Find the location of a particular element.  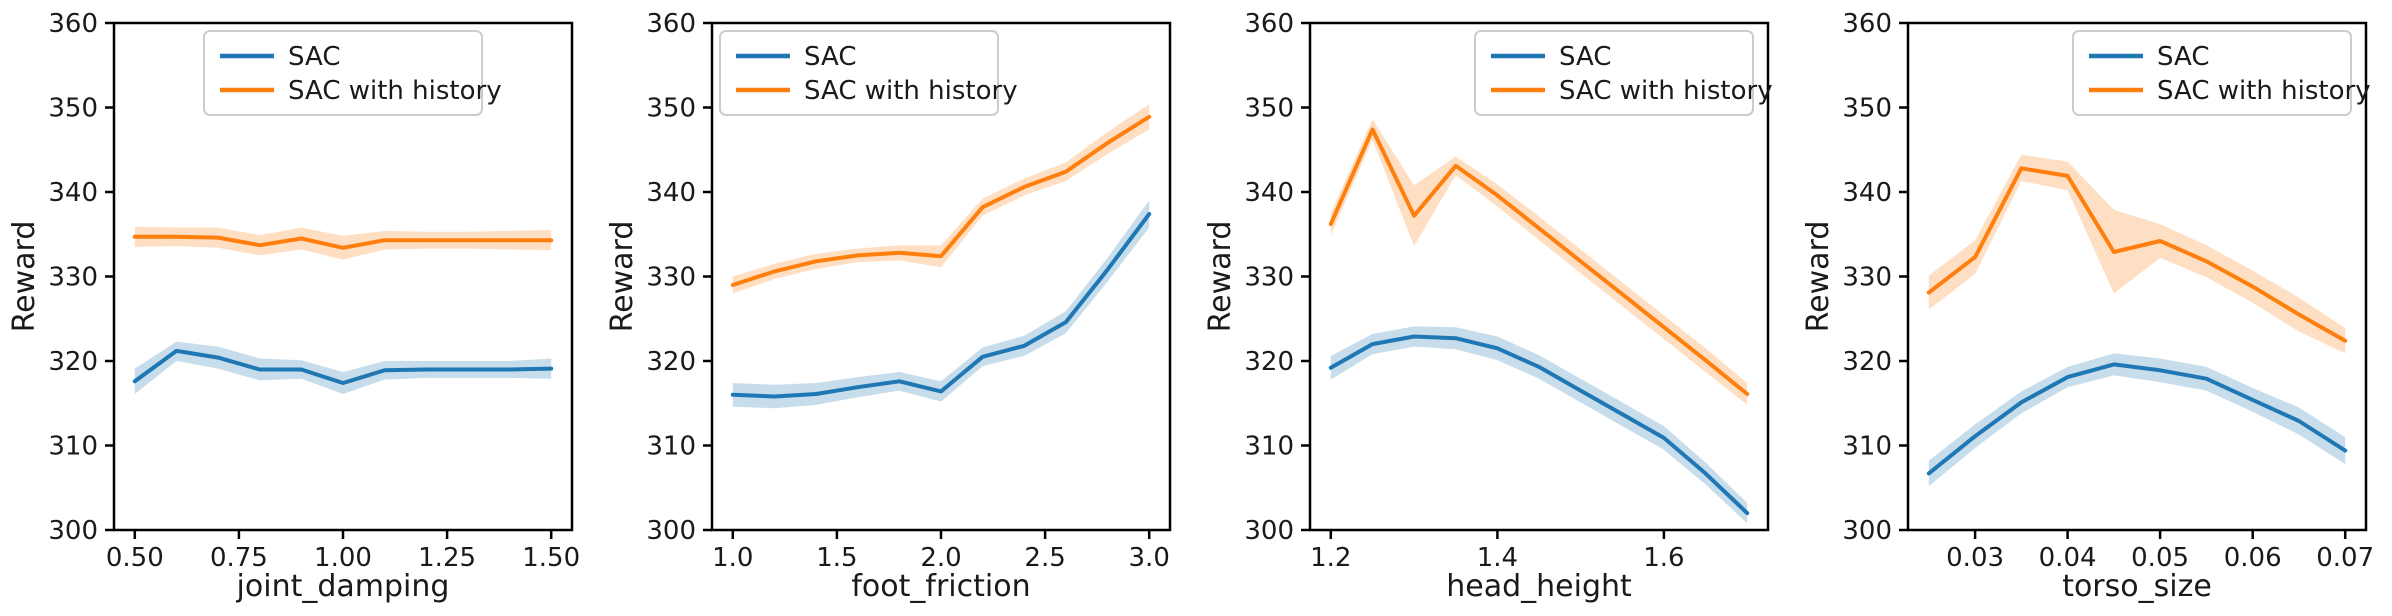

x-tick-label: 1.50 is located at coordinates (551, 558).